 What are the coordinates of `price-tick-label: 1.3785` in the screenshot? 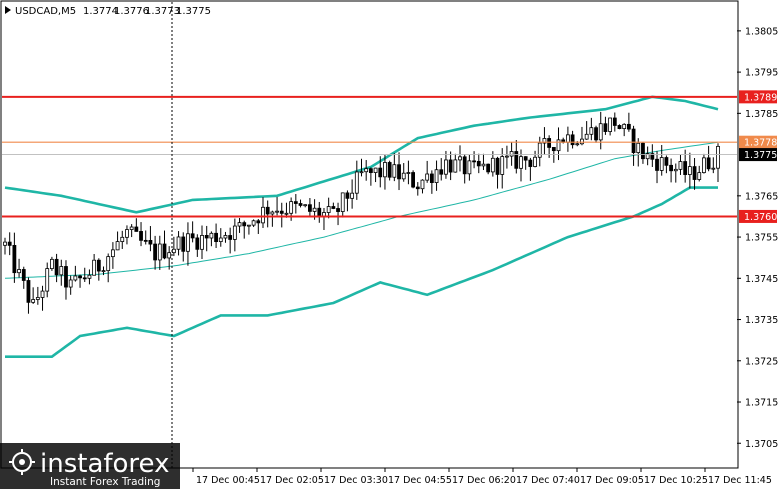 It's located at (761, 114).